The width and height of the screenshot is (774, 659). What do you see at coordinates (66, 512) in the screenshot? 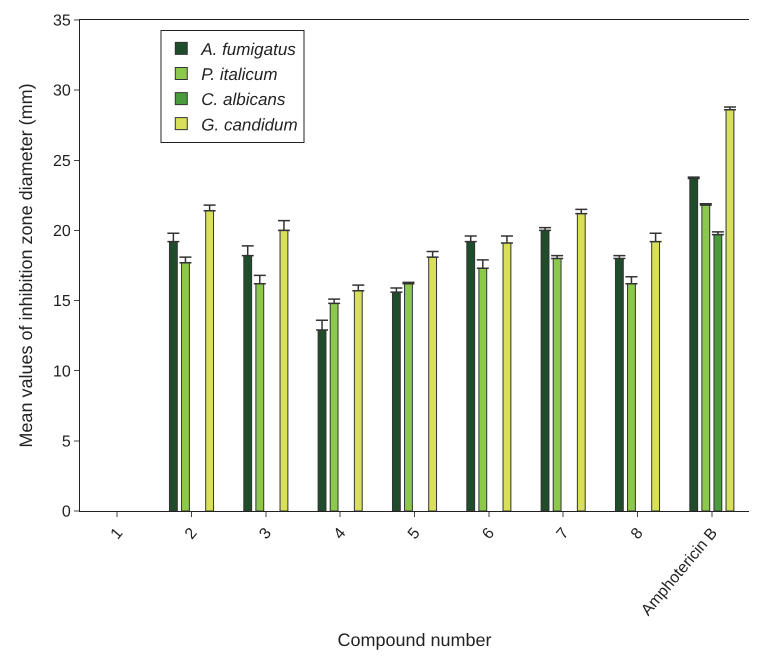
I see `y-tick-label: 0` at bounding box center [66, 512].